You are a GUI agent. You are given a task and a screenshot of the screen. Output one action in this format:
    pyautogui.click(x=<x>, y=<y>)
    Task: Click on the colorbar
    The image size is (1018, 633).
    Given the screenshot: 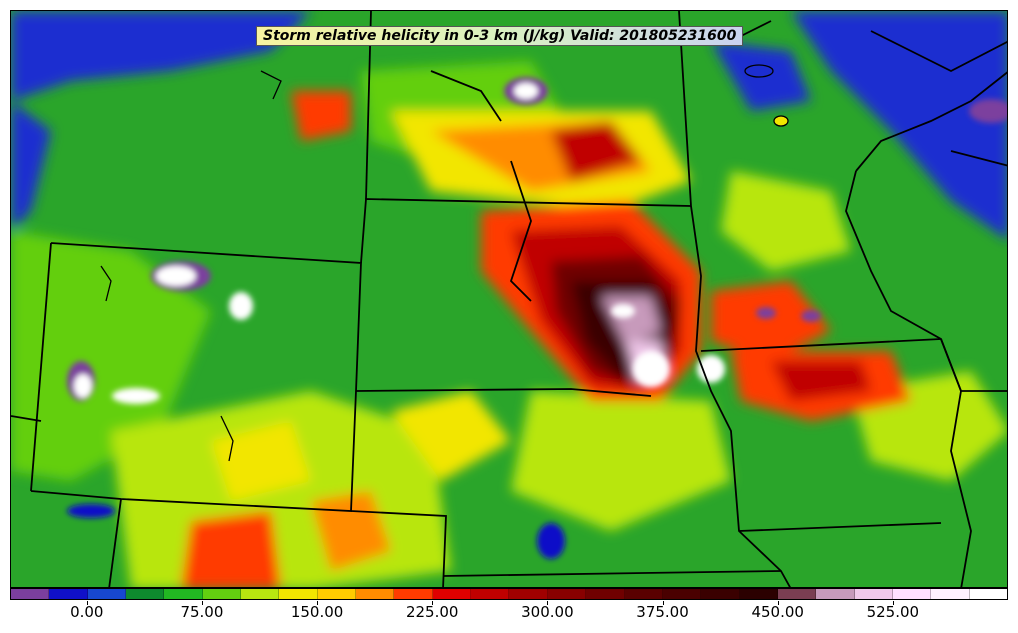 What is the action you would take?
    pyautogui.click(x=509, y=594)
    